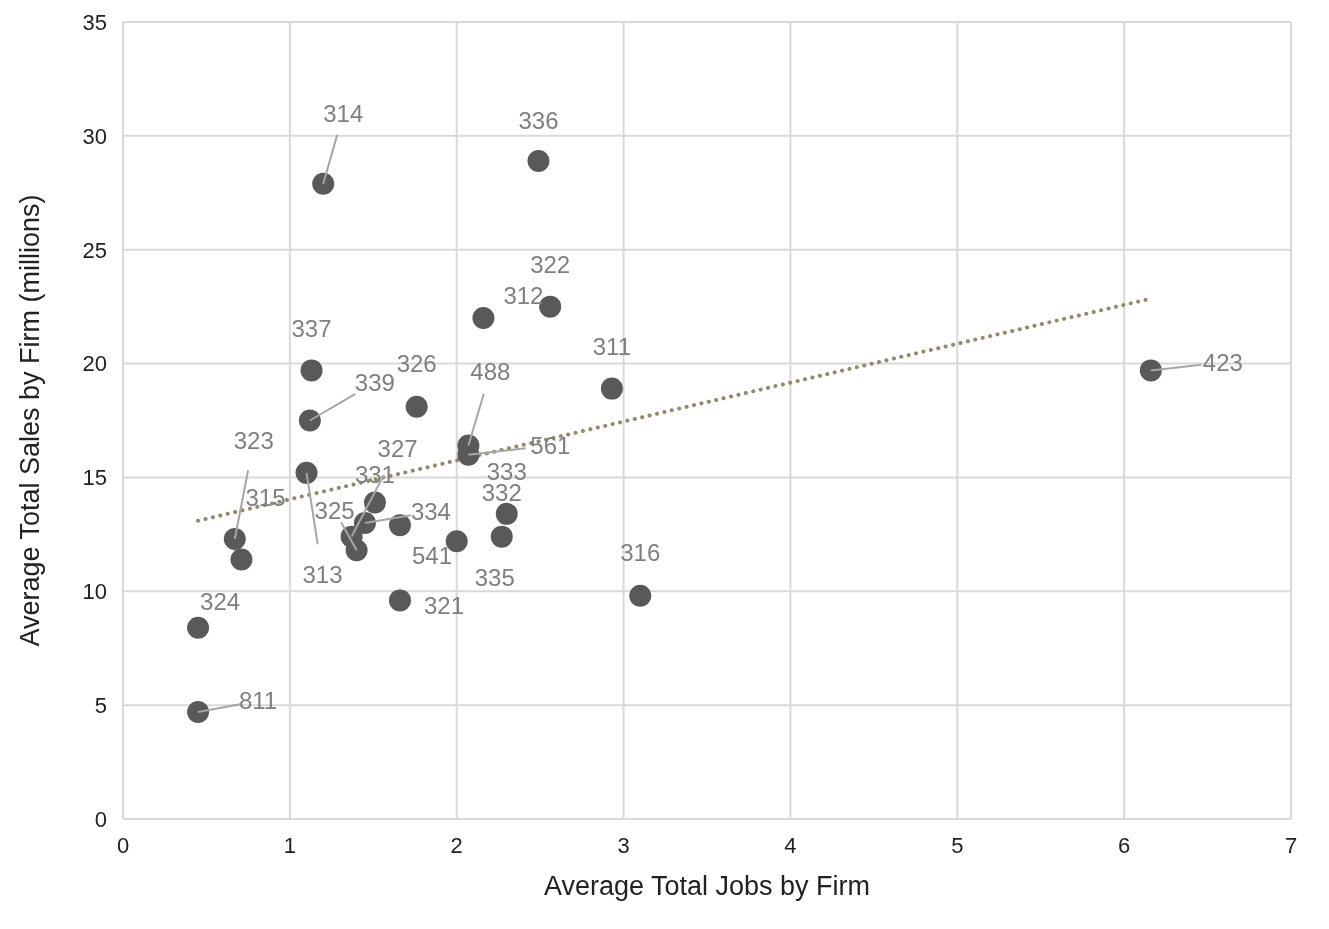 This screenshot has height=929, width=1329. What do you see at coordinates (612, 347) in the screenshot?
I see `annotation: 311` at bounding box center [612, 347].